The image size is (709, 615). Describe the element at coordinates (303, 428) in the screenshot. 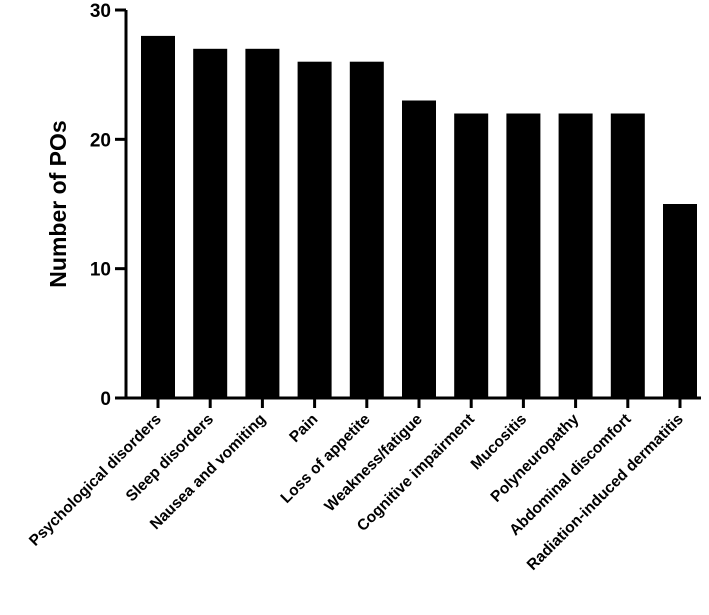

I see `x-tick-label-3: Pain` at that location.